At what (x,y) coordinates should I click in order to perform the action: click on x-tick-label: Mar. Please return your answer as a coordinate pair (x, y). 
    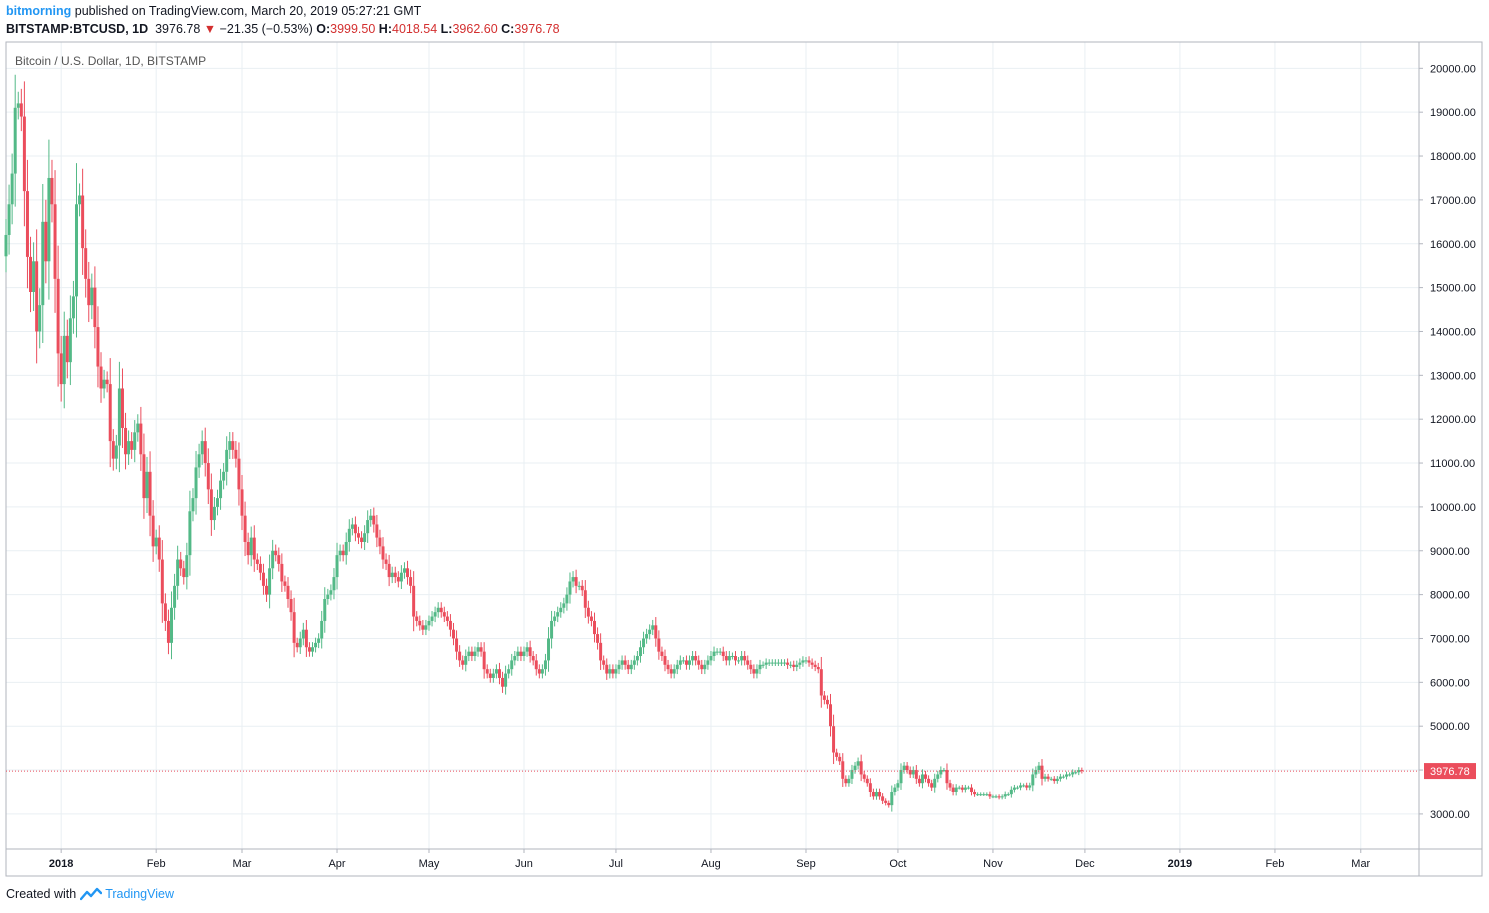
    Looking at the image, I should click on (242, 864).